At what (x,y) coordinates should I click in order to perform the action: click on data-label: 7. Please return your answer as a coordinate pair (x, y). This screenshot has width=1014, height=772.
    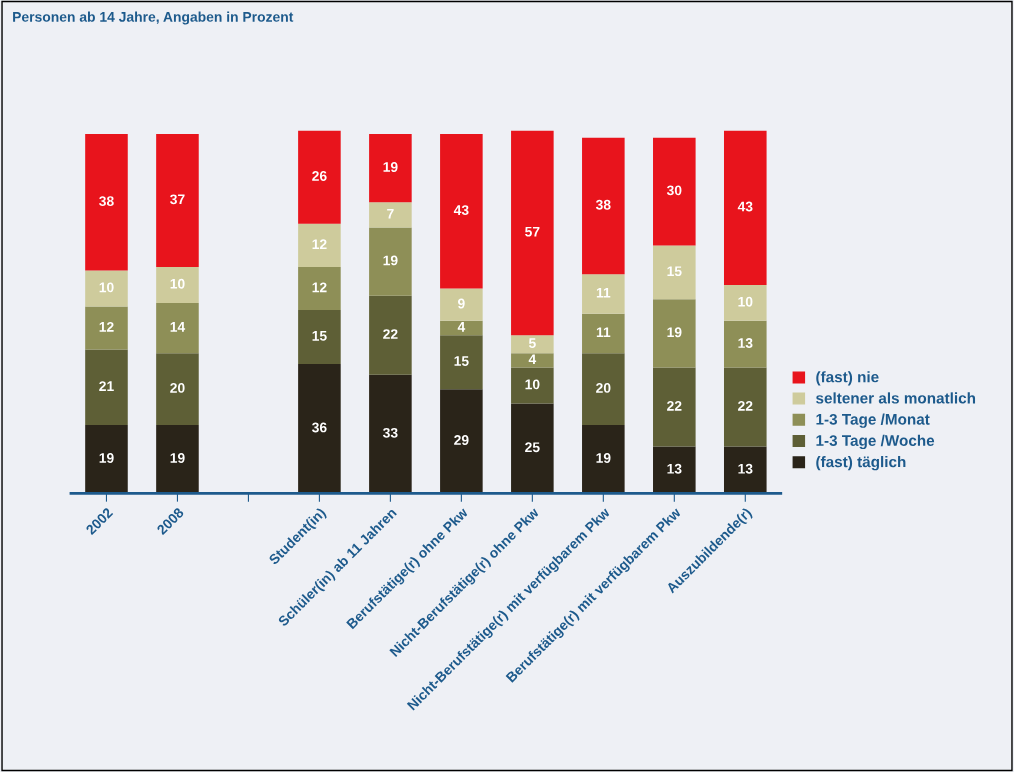
    Looking at the image, I should click on (390, 213).